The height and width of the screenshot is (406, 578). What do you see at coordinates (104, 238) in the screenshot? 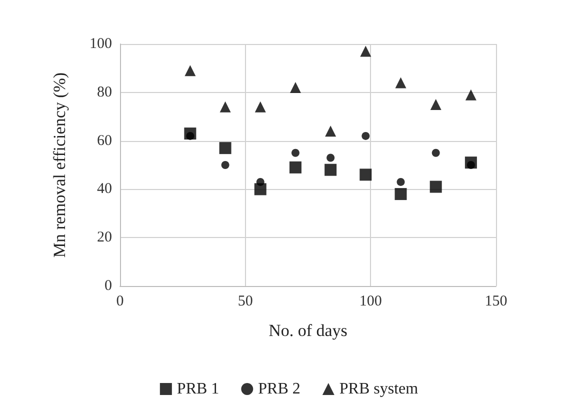
I see `y-tick-label: 20` at bounding box center [104, 238].